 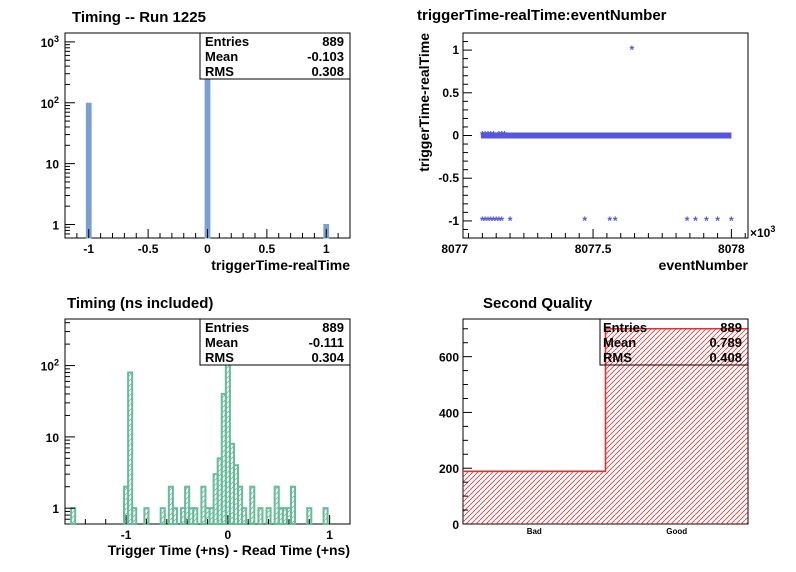 What do you see at coordinates (725, 342) in the screenshot?
I see `stats-value-mean: 0.789` at bounding box center [725, 342].